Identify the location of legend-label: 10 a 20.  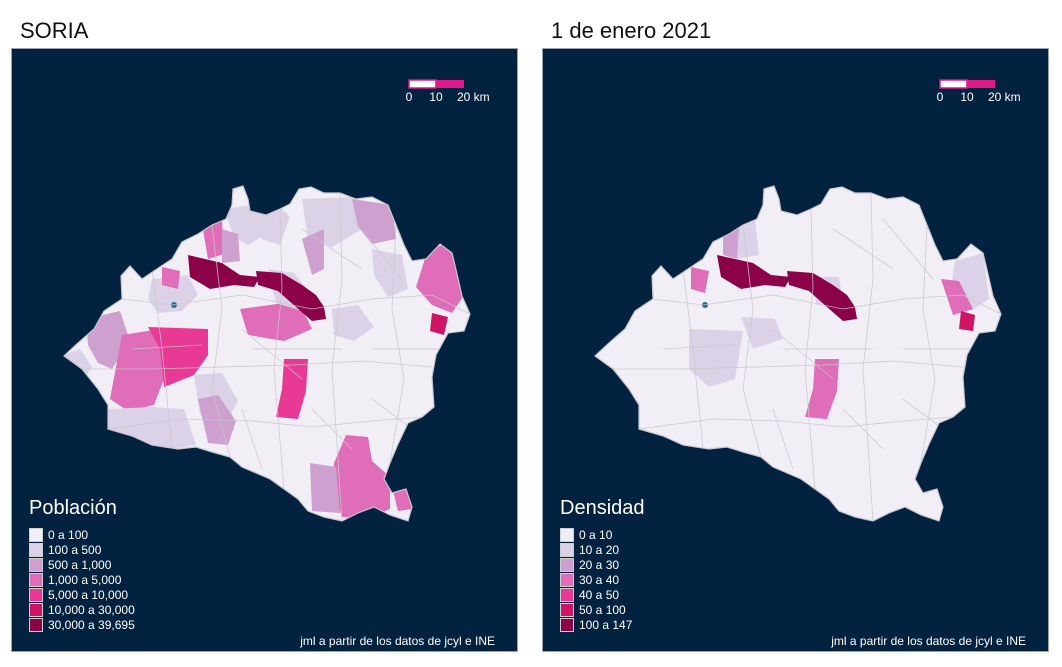
(599, 549).